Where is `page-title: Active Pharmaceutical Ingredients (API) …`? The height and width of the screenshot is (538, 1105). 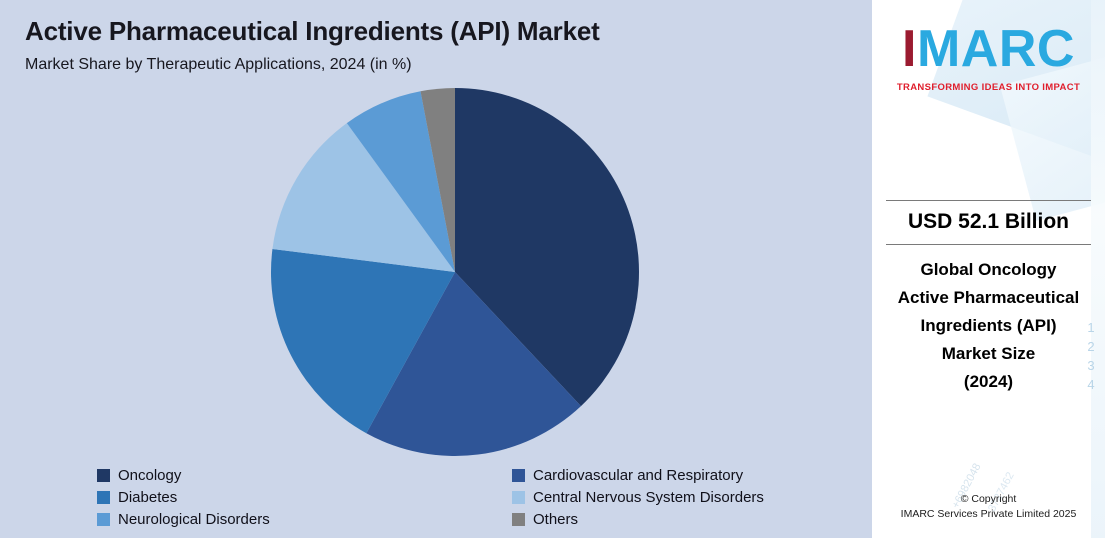
page-title: Active Pharmaceutical Ingredients (API) … is located at coordinates (312, 31).